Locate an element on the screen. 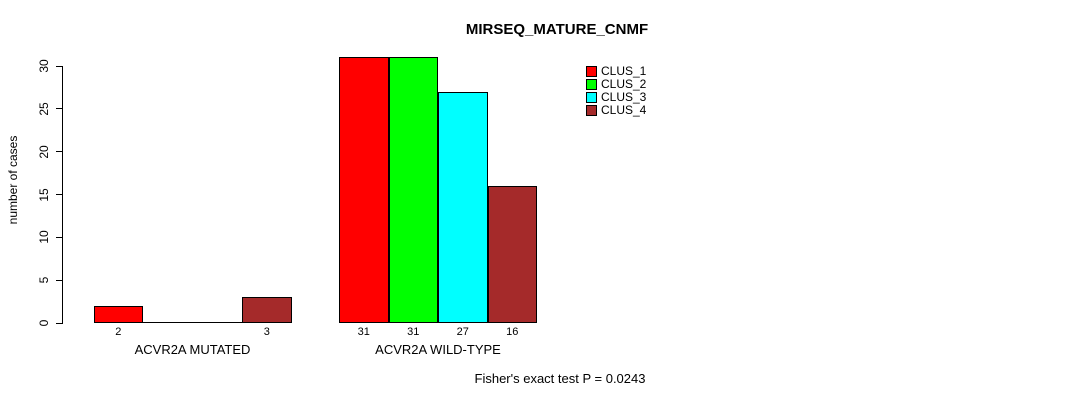 The width and height of the screenshot is (1090, 400). y-tick-label: 25 is located at coordinates (44, 109).